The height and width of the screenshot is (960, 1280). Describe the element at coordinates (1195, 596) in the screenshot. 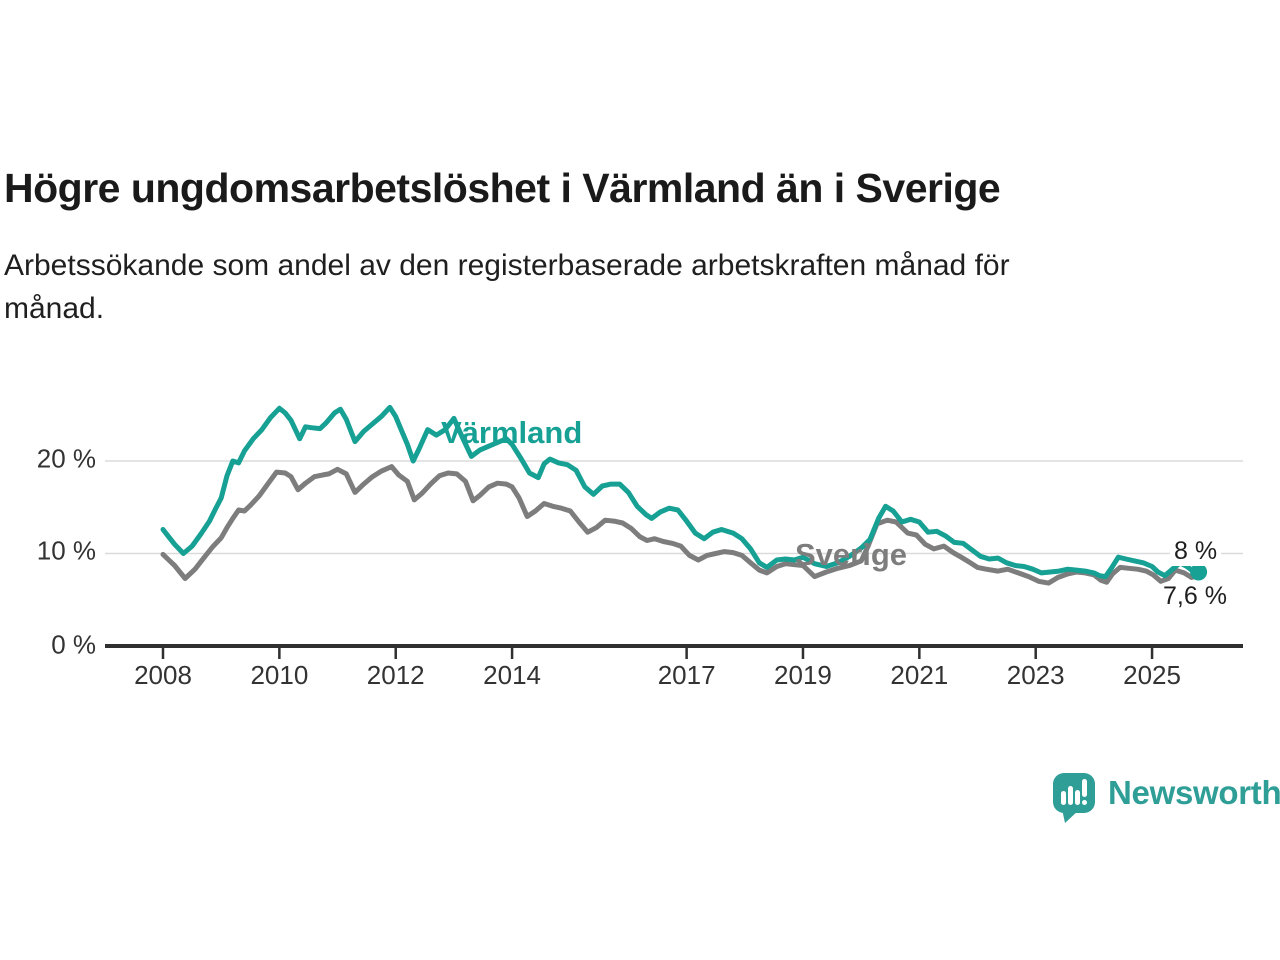

I see `sverige-end-value-label: 7,6 %` at that location.